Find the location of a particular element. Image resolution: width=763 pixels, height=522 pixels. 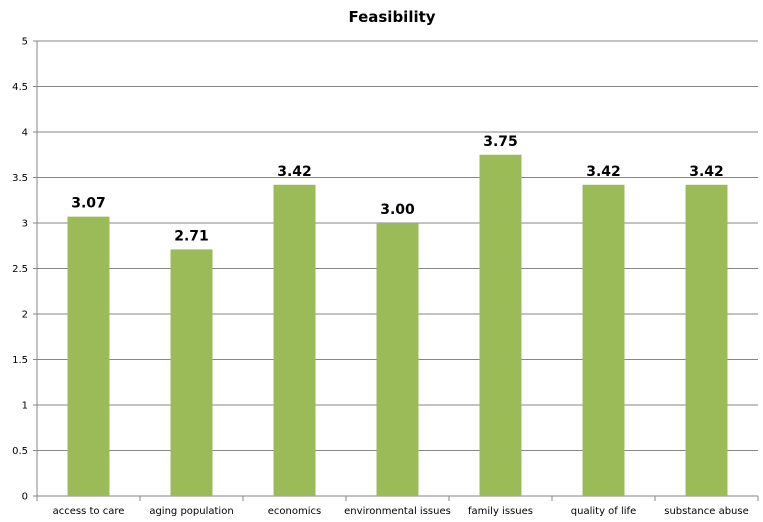

y-tick-label: 1 is located at coordinates (25, 406).